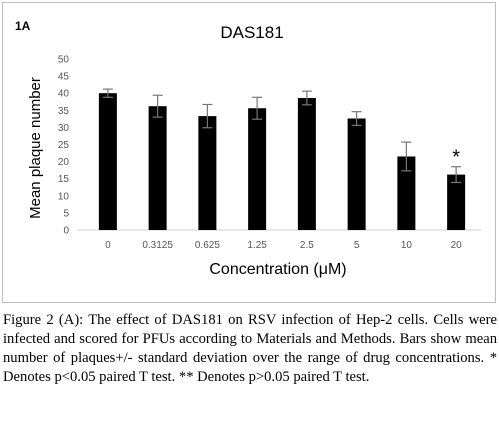 The image size is (499, 423). Describe the element at coordinates (251, 32) in the screenshot. I see `chart-title: DAS181` at that location.